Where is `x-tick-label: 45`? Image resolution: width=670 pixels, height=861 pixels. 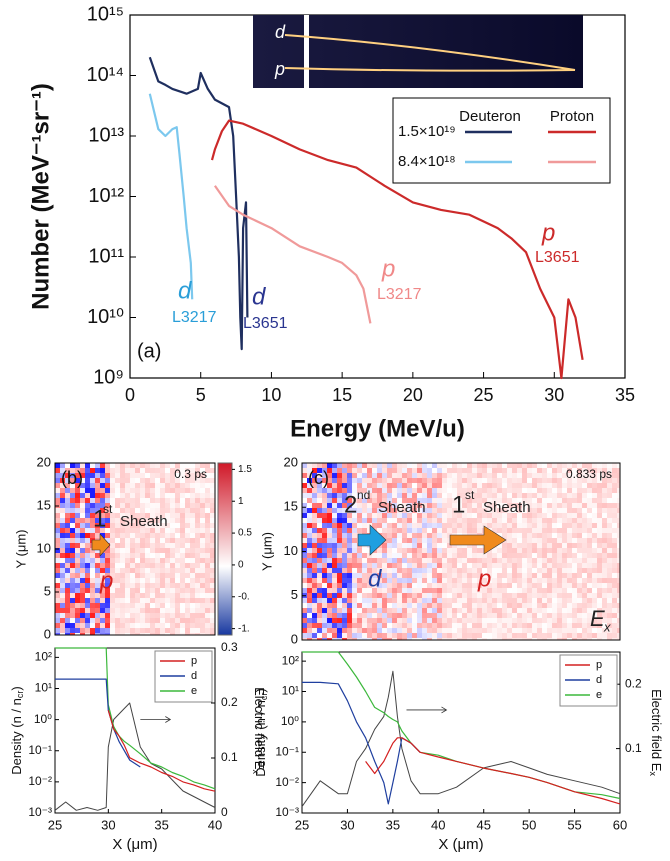 x-tick-label: 45 is located at coordinates (483, 824).